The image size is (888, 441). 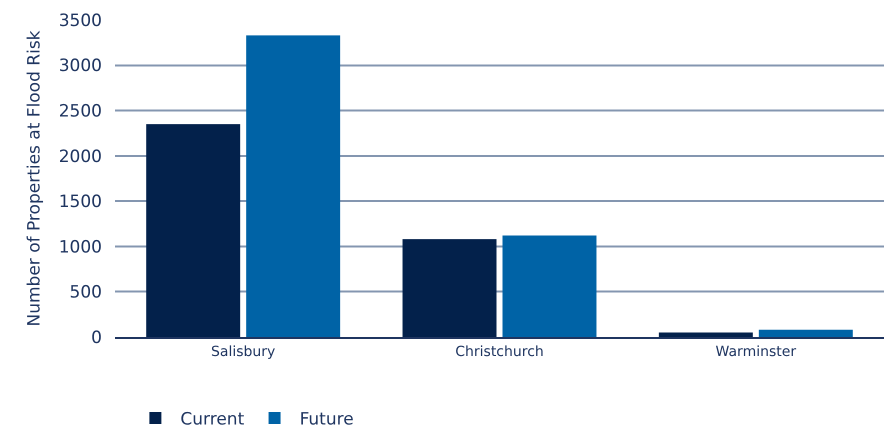 What do you see at coordinates (80, 66) in the screenshot?
I see `y-tick-label: 3000` at bounding box center [80, 66].